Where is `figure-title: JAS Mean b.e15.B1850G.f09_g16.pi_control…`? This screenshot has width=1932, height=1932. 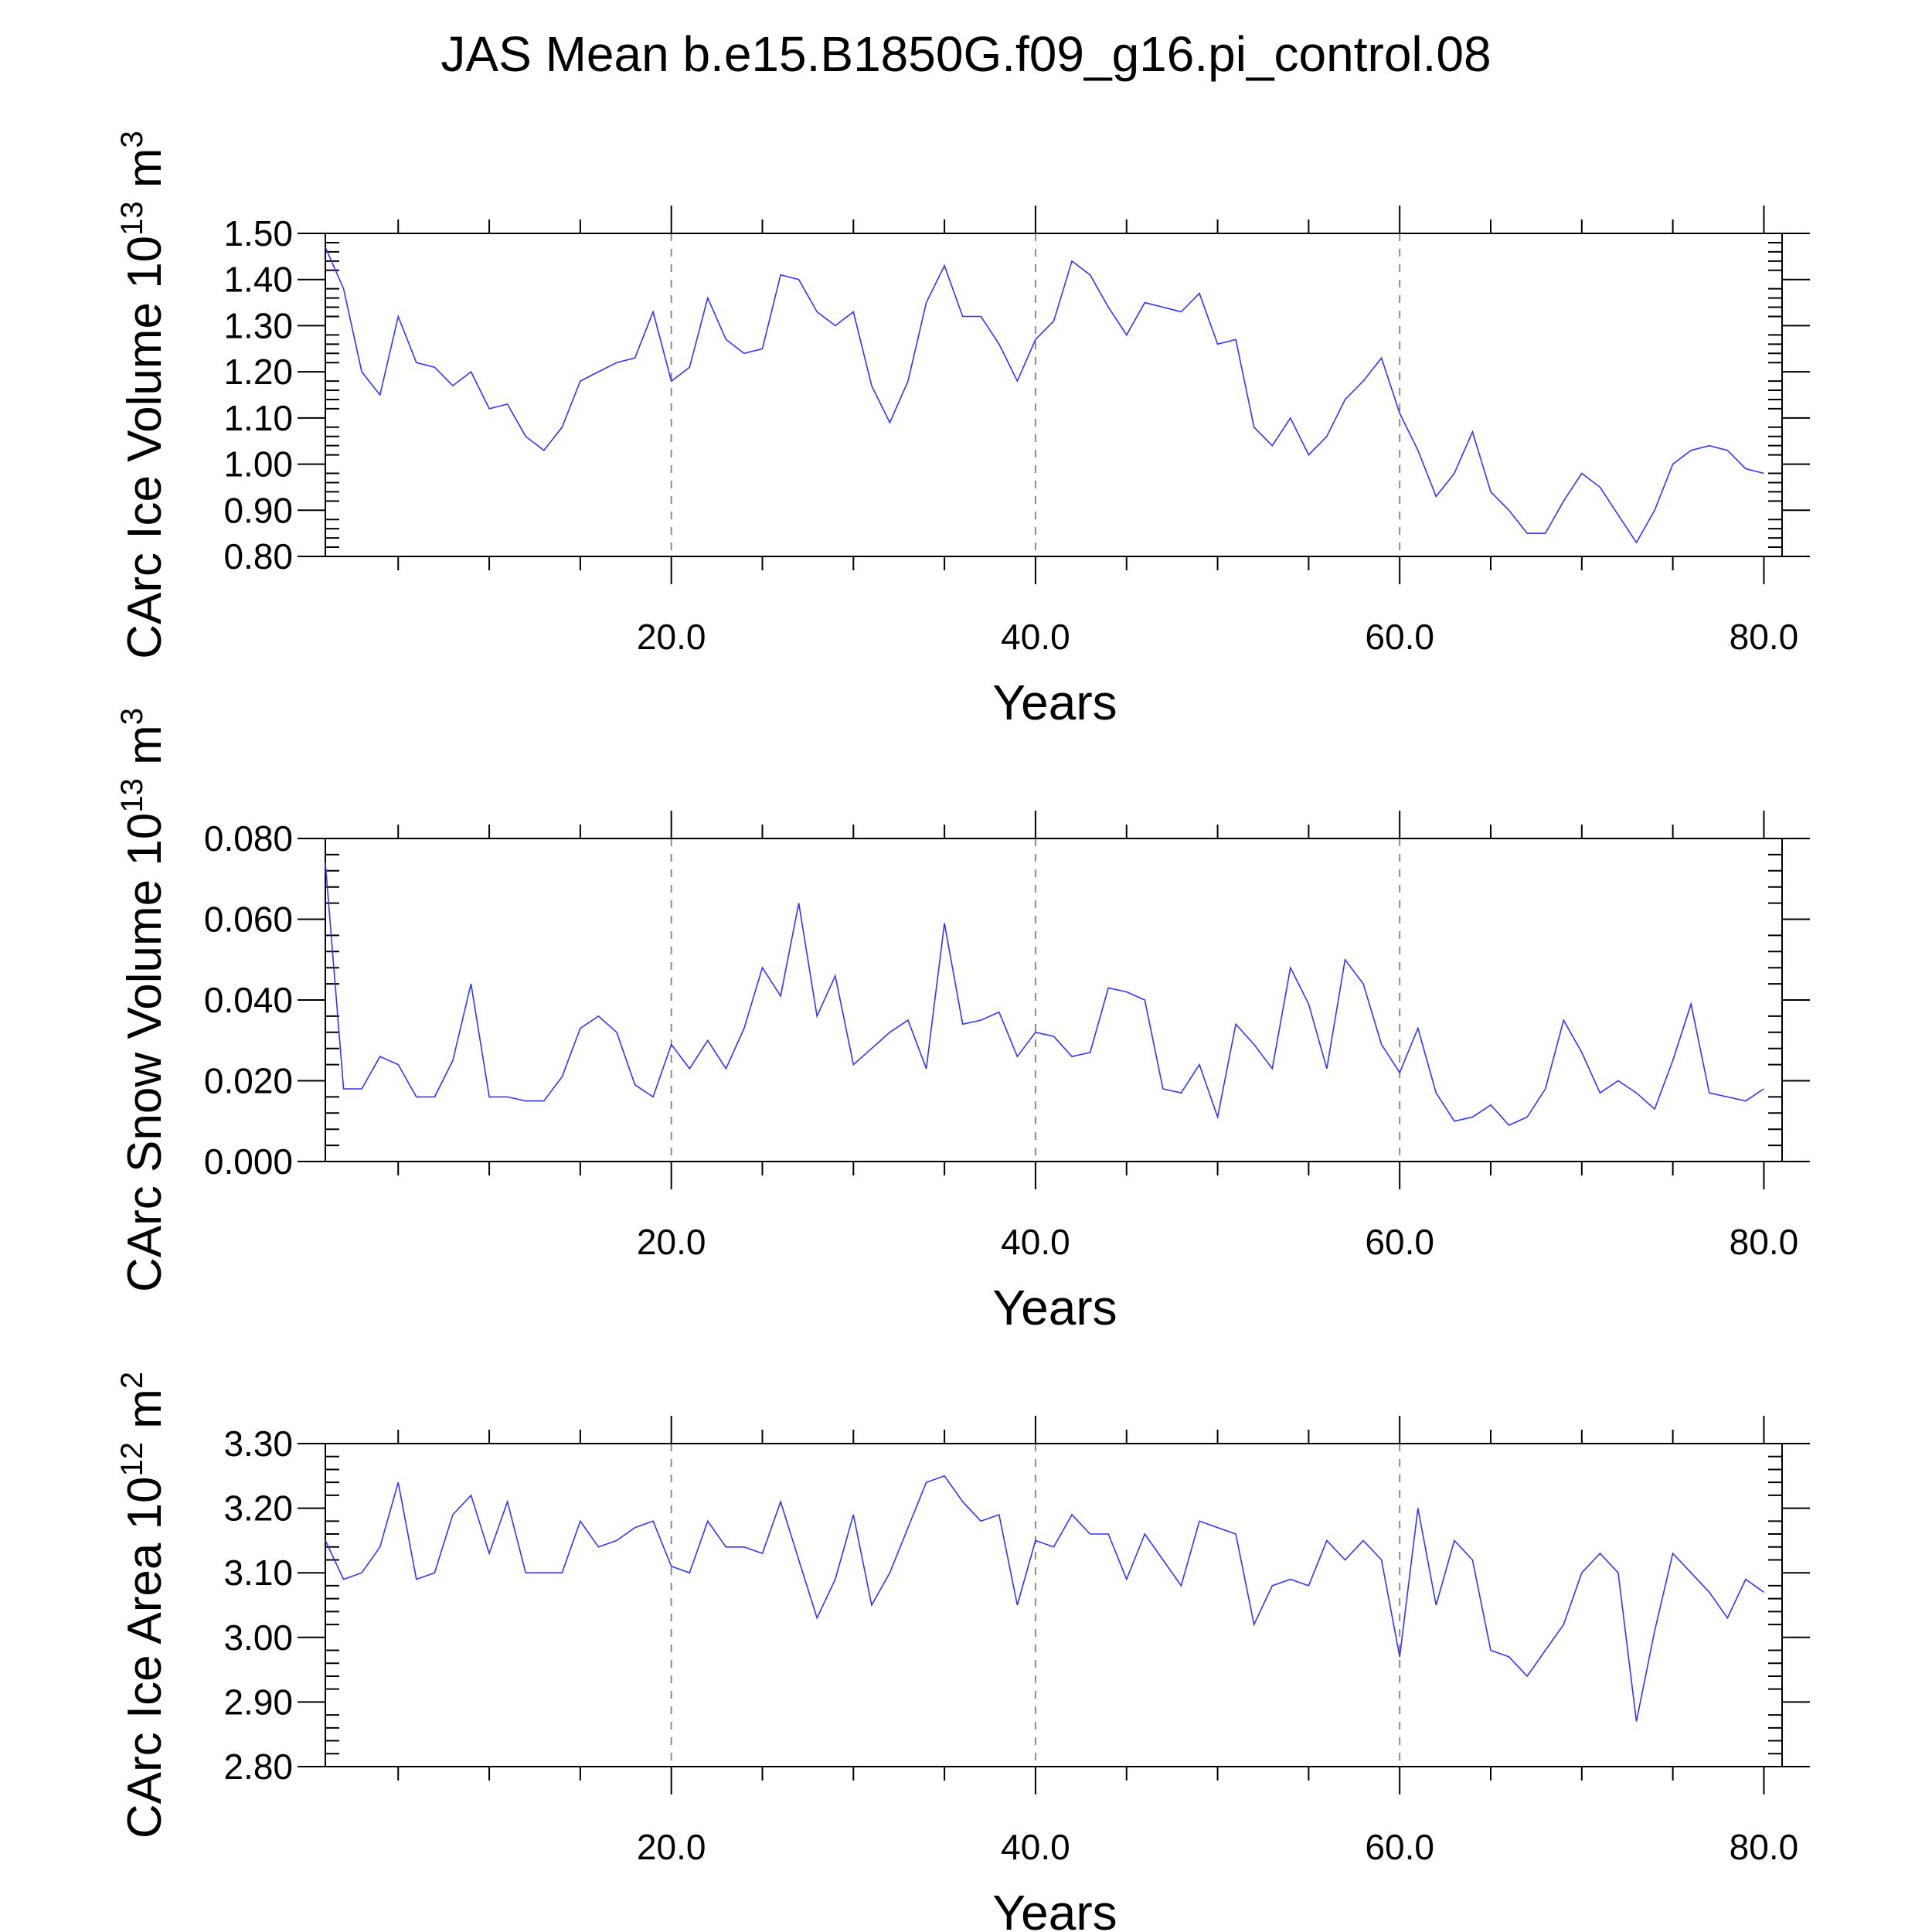 figure-title: JAS Mean b.e15.B1850G.f09_g16.pi_control… is located at coordinates (965, 54).